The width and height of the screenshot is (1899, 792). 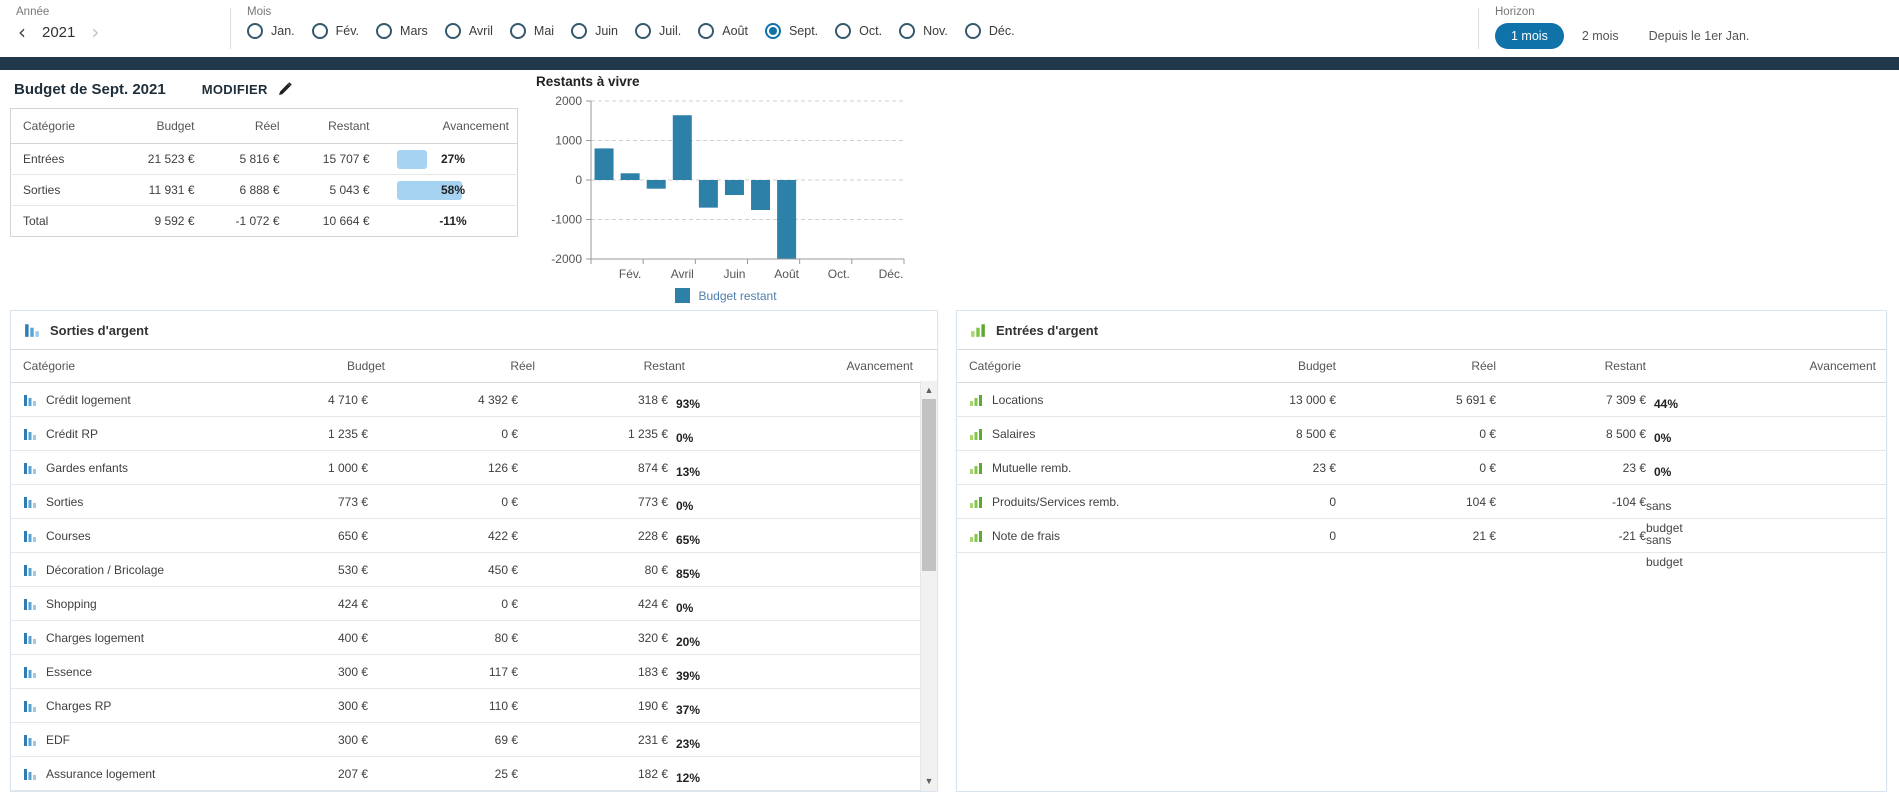 I want to click on month-radio: Juin, so click(x=594, y=31).